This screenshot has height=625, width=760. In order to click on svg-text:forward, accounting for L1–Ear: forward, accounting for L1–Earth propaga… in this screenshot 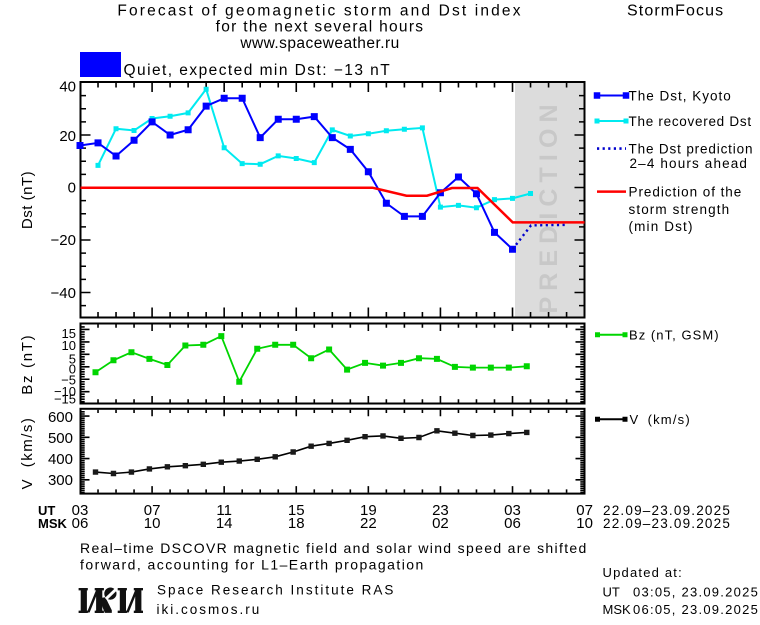, I will do `click(252, 565)`.